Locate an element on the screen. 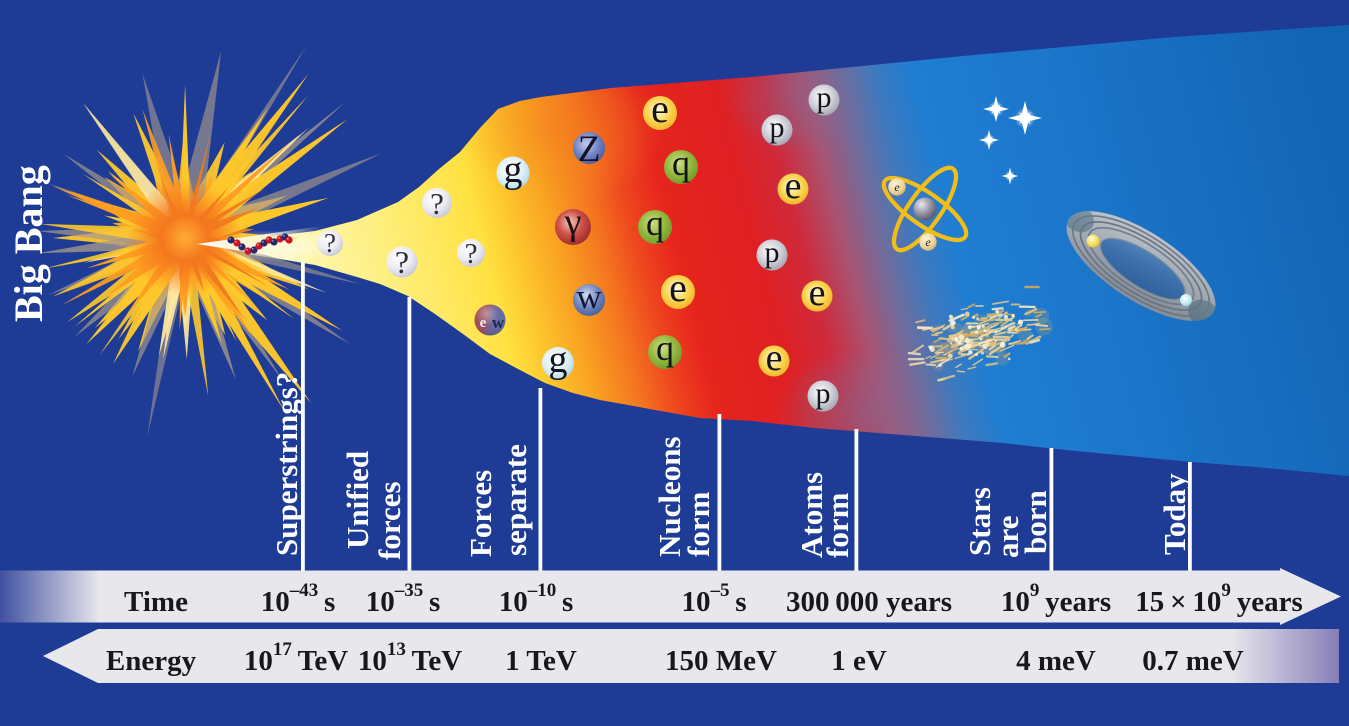 This screenshot has width=1349, height=726. svg-text: 1017 TeV is located at coordinates (296, 658).